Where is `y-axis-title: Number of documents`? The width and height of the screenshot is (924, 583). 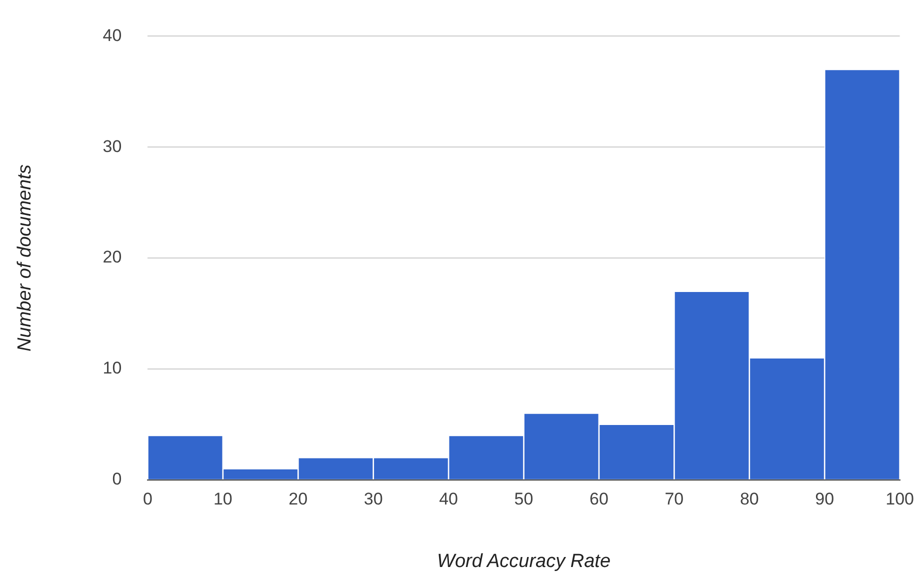 y-axis-title: Number of documents is located at coordinates (25, 258).